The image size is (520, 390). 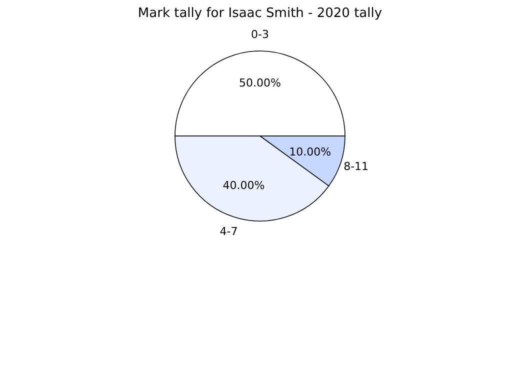 What do you see at coordinates (229, 231) in the screenshot?
I see `slice-label: 4-7` at bounding box center [229, 231].